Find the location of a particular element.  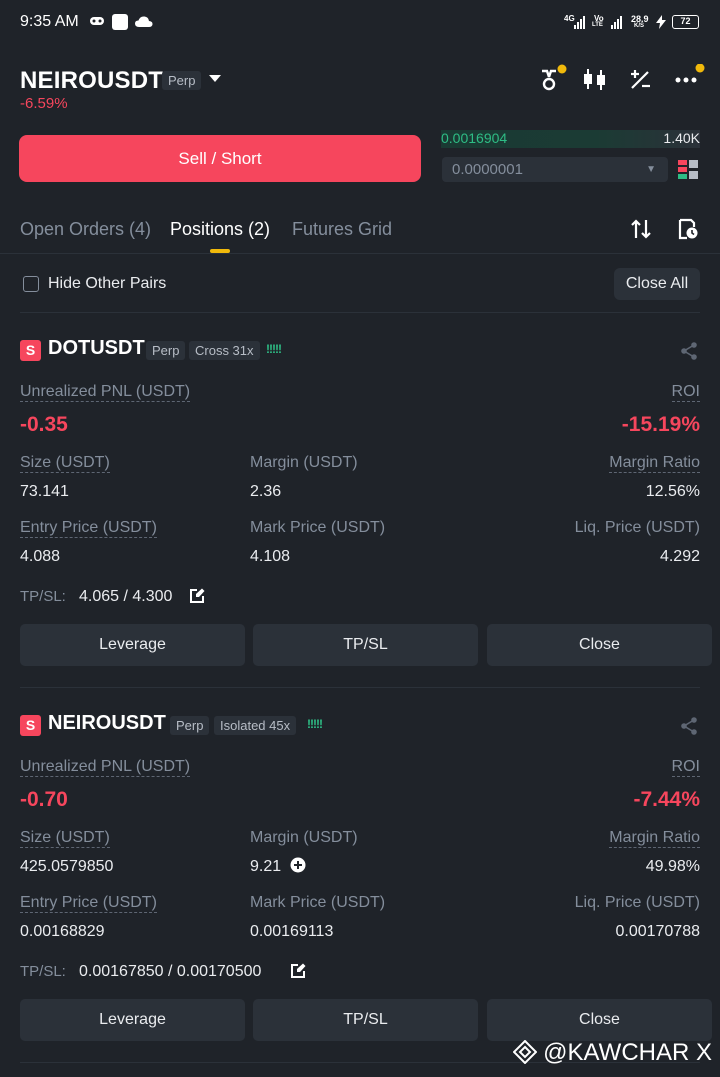

orderbook-depth-bar is located at coordinates (570, 139).